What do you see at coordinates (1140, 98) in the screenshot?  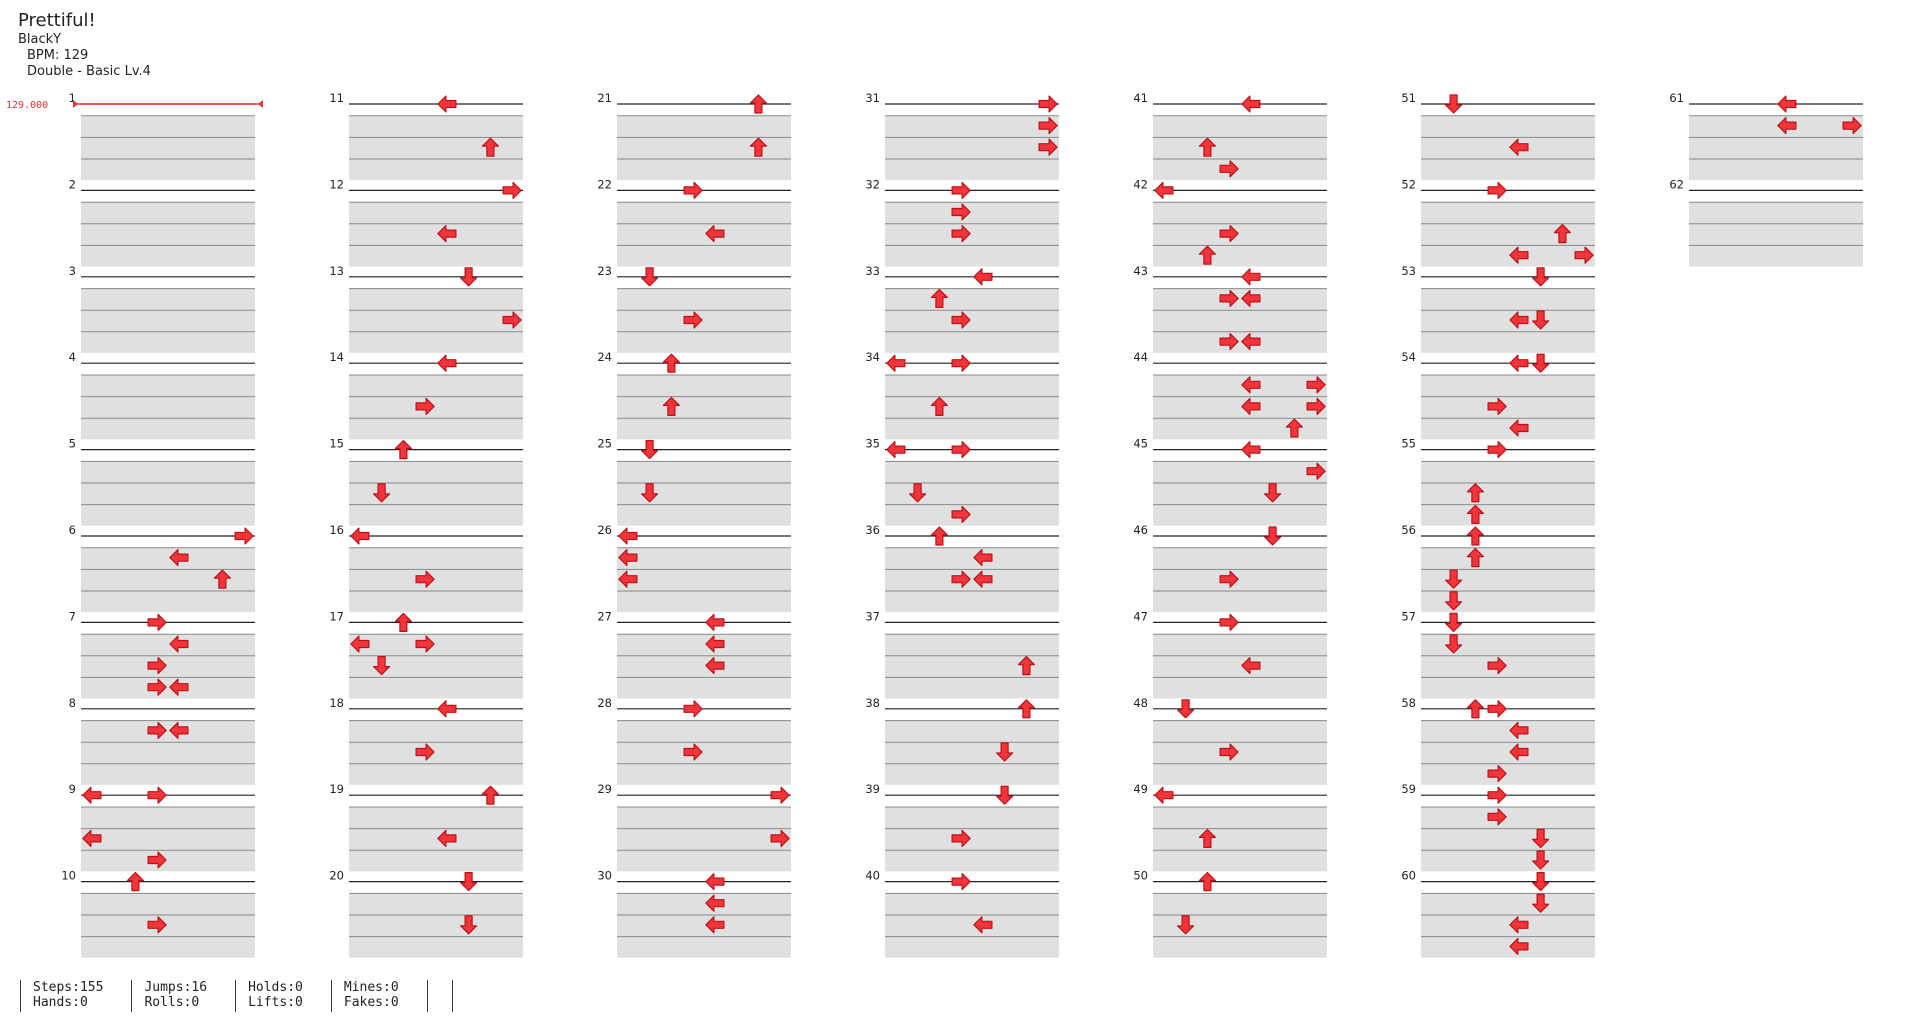 I see `measure-number: 41` at bounding box center [1140, 98].